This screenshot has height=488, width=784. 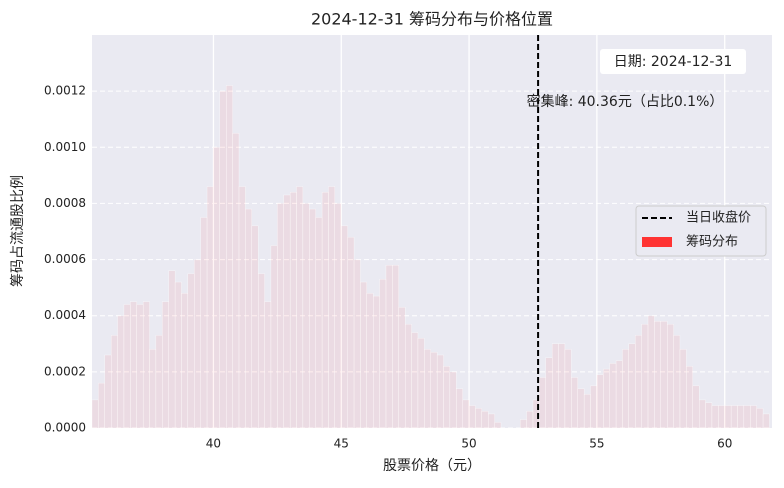 I want to click on x-tick-label: 50, so click(x=468, y=444).